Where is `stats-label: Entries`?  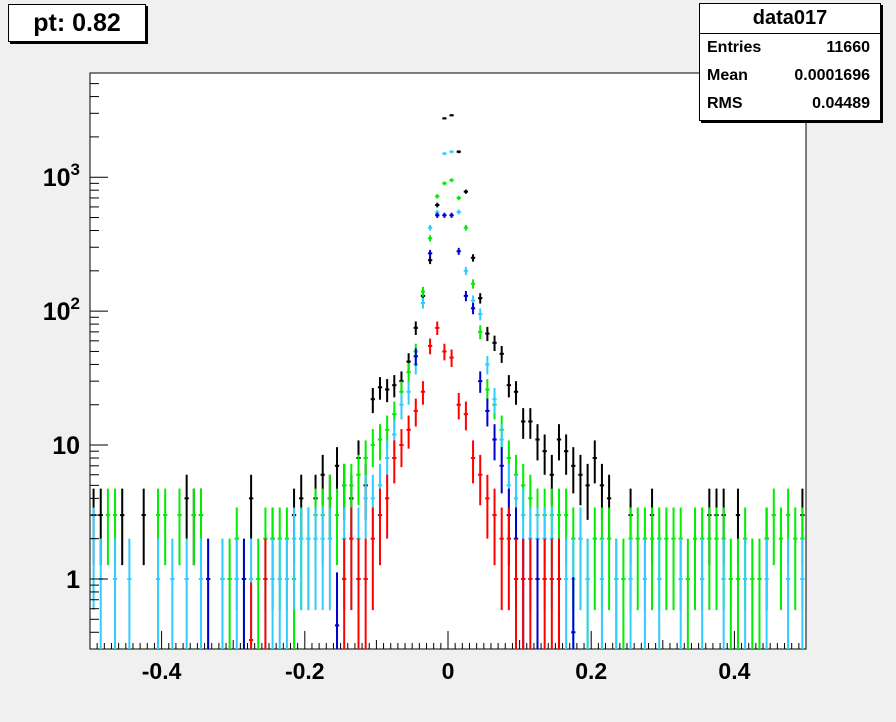 stats-label: Entries is located at coordinates (734, 47).